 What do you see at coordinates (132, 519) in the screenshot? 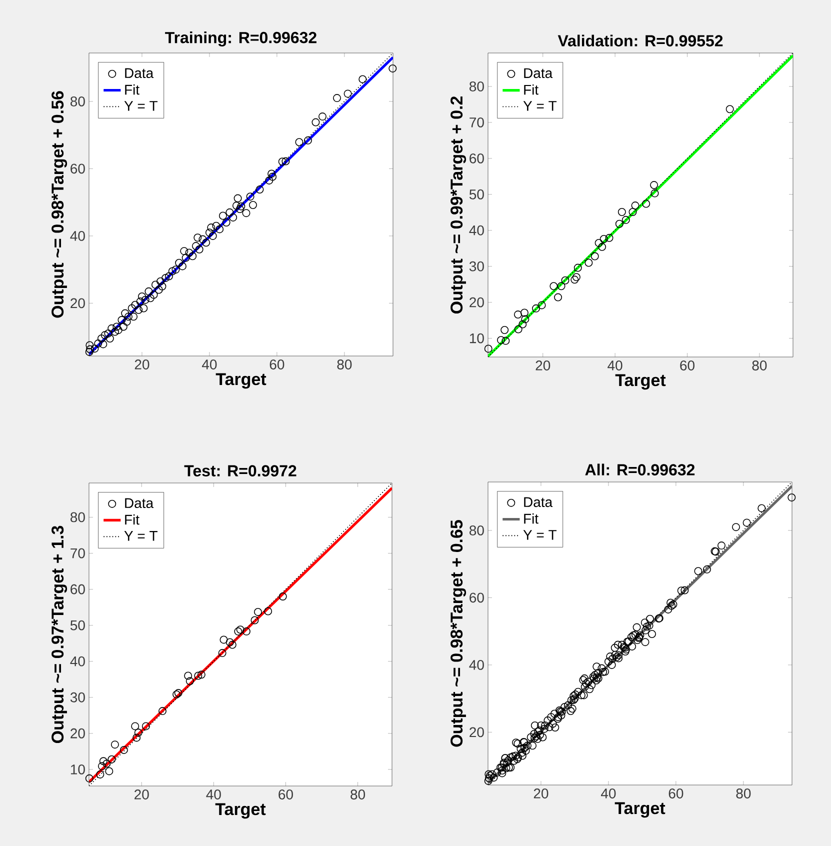
I see `legend-label: Fit` at bounding box center [132, 519].